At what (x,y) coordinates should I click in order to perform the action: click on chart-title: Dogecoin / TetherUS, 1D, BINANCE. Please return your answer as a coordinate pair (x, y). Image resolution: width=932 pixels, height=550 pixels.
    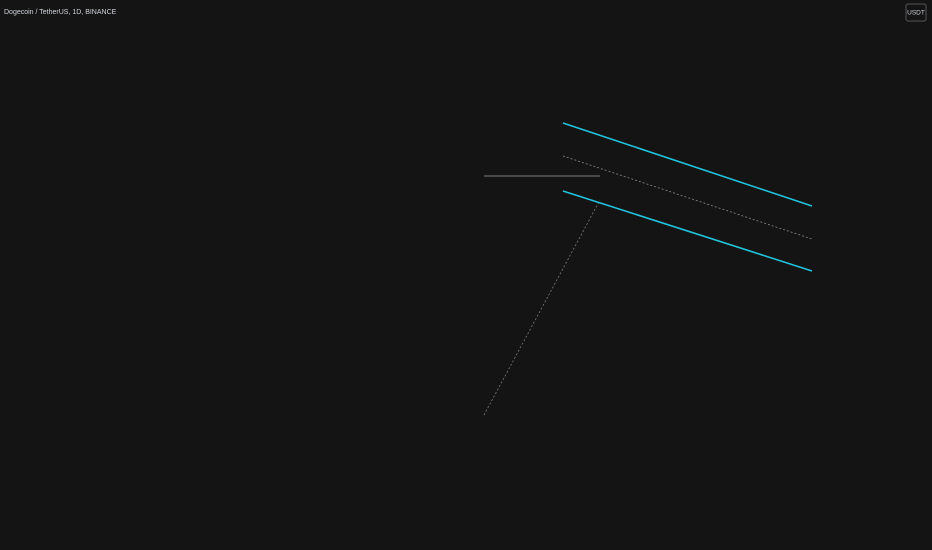
    Looking at the image, I should click on (60, 12).